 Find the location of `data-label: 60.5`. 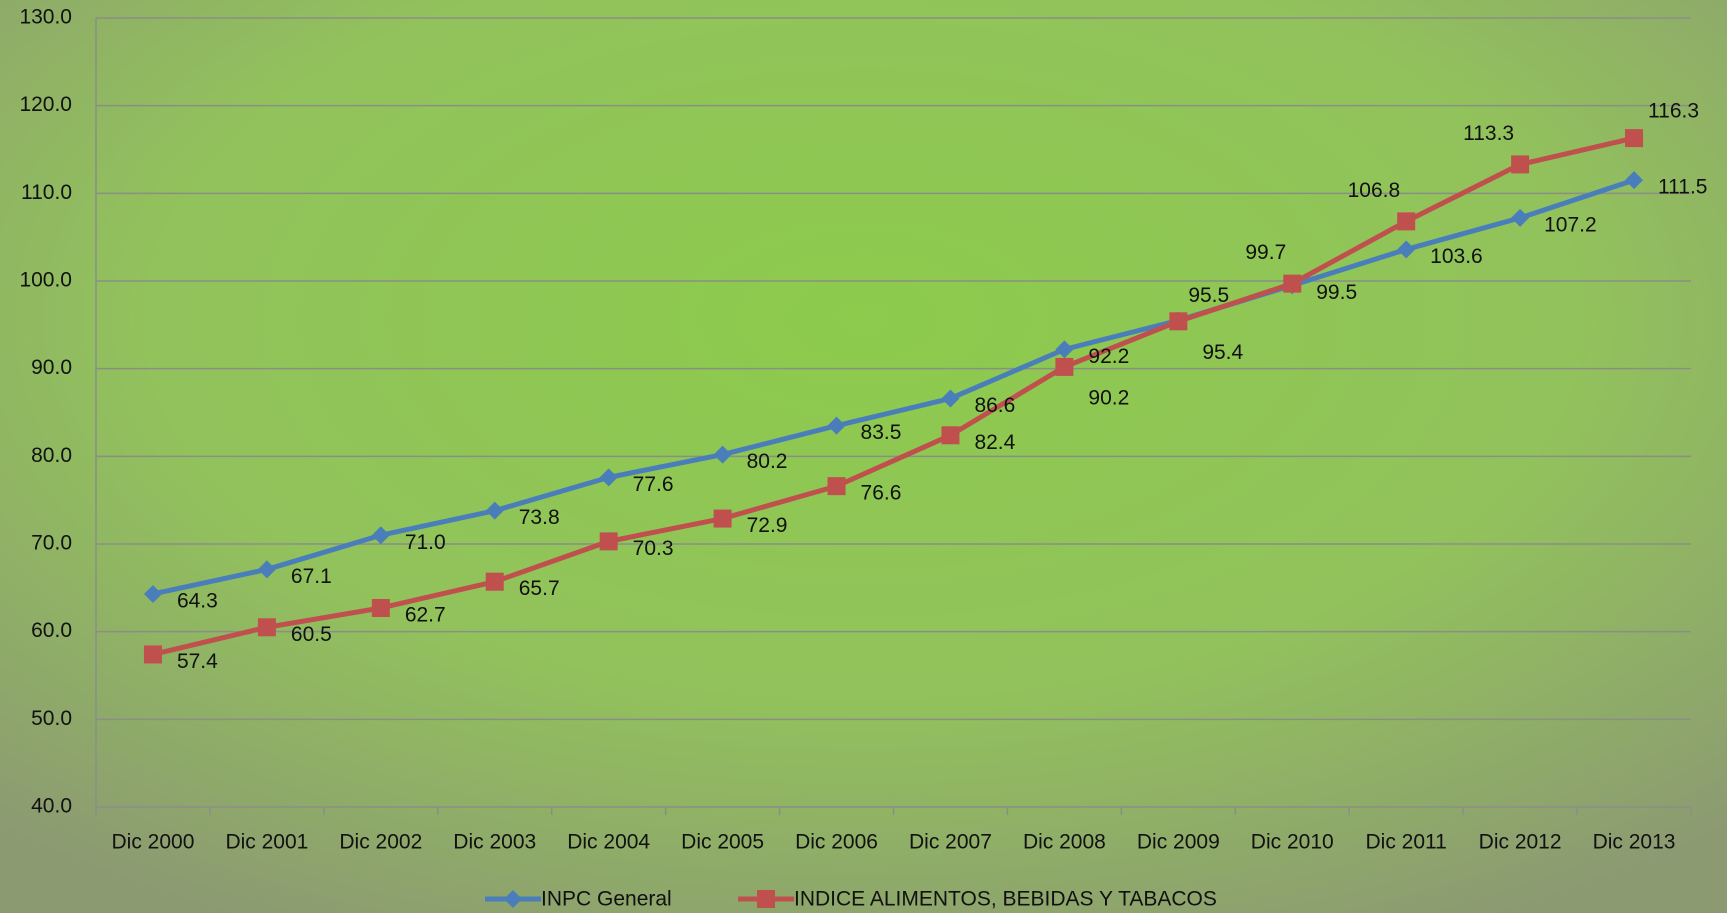

data-label: 60.5 is located at coordinates (311, 634).